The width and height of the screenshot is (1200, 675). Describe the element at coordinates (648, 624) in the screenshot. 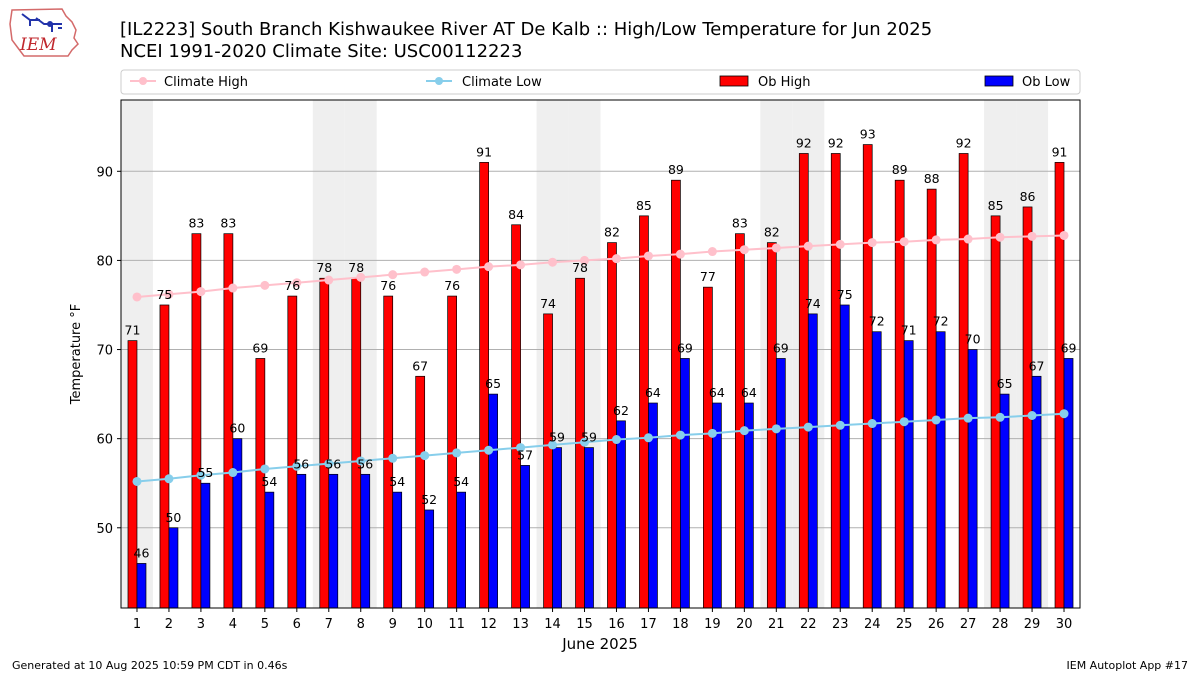

I see `x-tick-label: 17` at that location.